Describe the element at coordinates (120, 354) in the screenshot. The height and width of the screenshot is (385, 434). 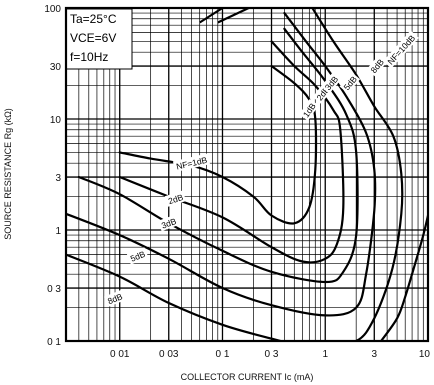
I see `x-tick-label: 0 01` at that location.